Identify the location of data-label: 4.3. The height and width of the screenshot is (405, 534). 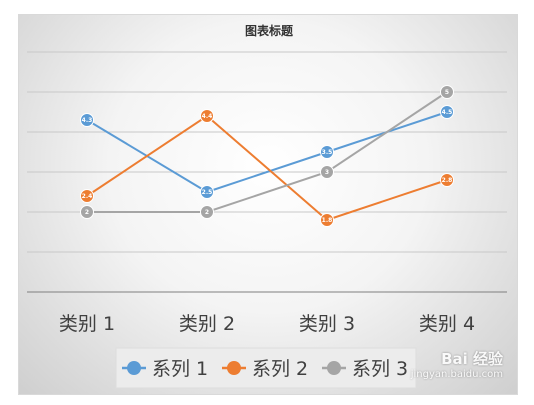
(87, 120).